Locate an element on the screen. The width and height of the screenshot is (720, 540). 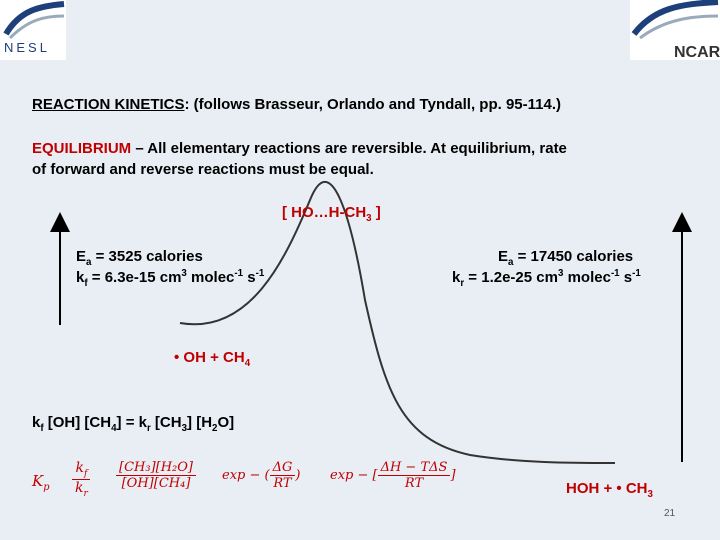
nesl-logo: NESL is located at coordinates (33, 30).